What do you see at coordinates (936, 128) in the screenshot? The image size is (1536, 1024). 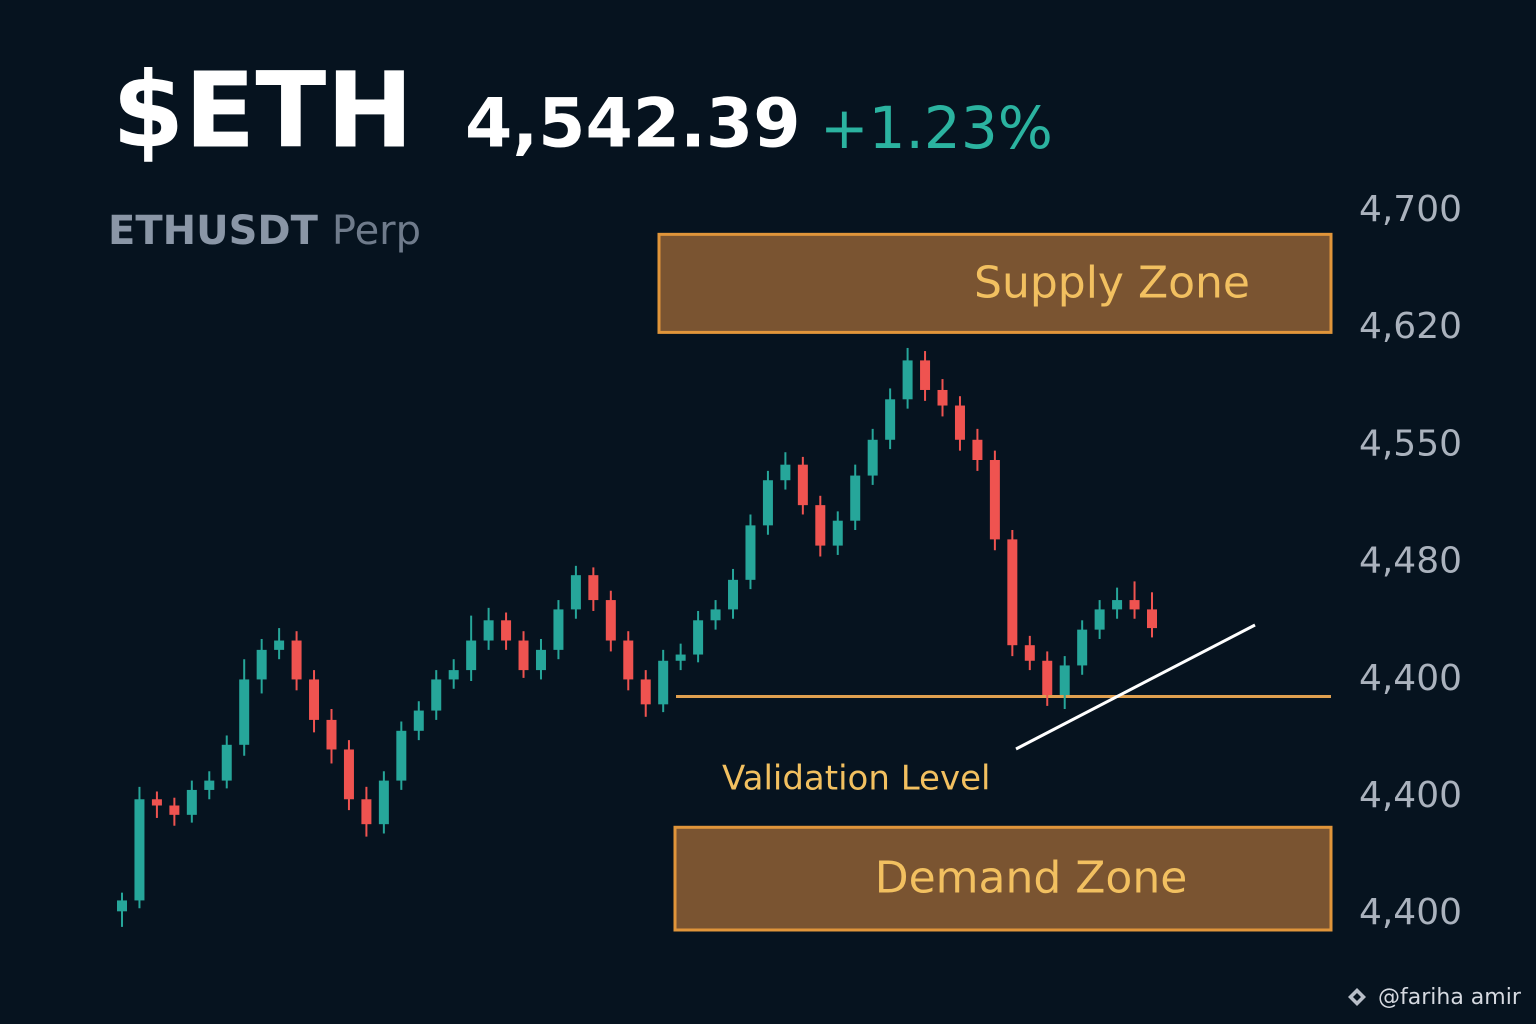 I see `change: +1.23%` at bounding box center [936, 128].